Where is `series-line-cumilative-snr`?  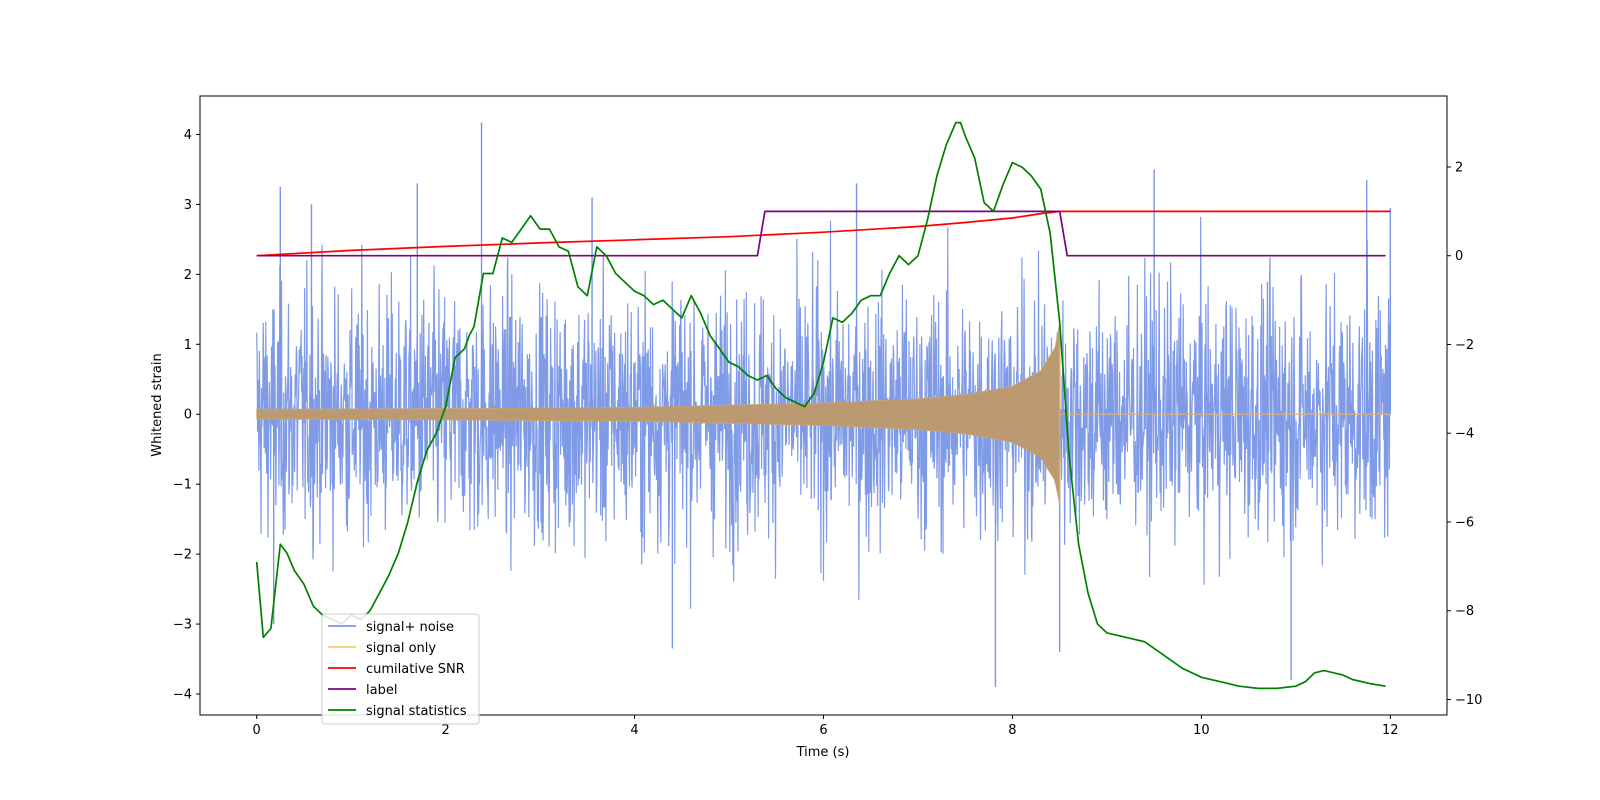
series-line-cumilative-snr is located at coordinates (823, 233).